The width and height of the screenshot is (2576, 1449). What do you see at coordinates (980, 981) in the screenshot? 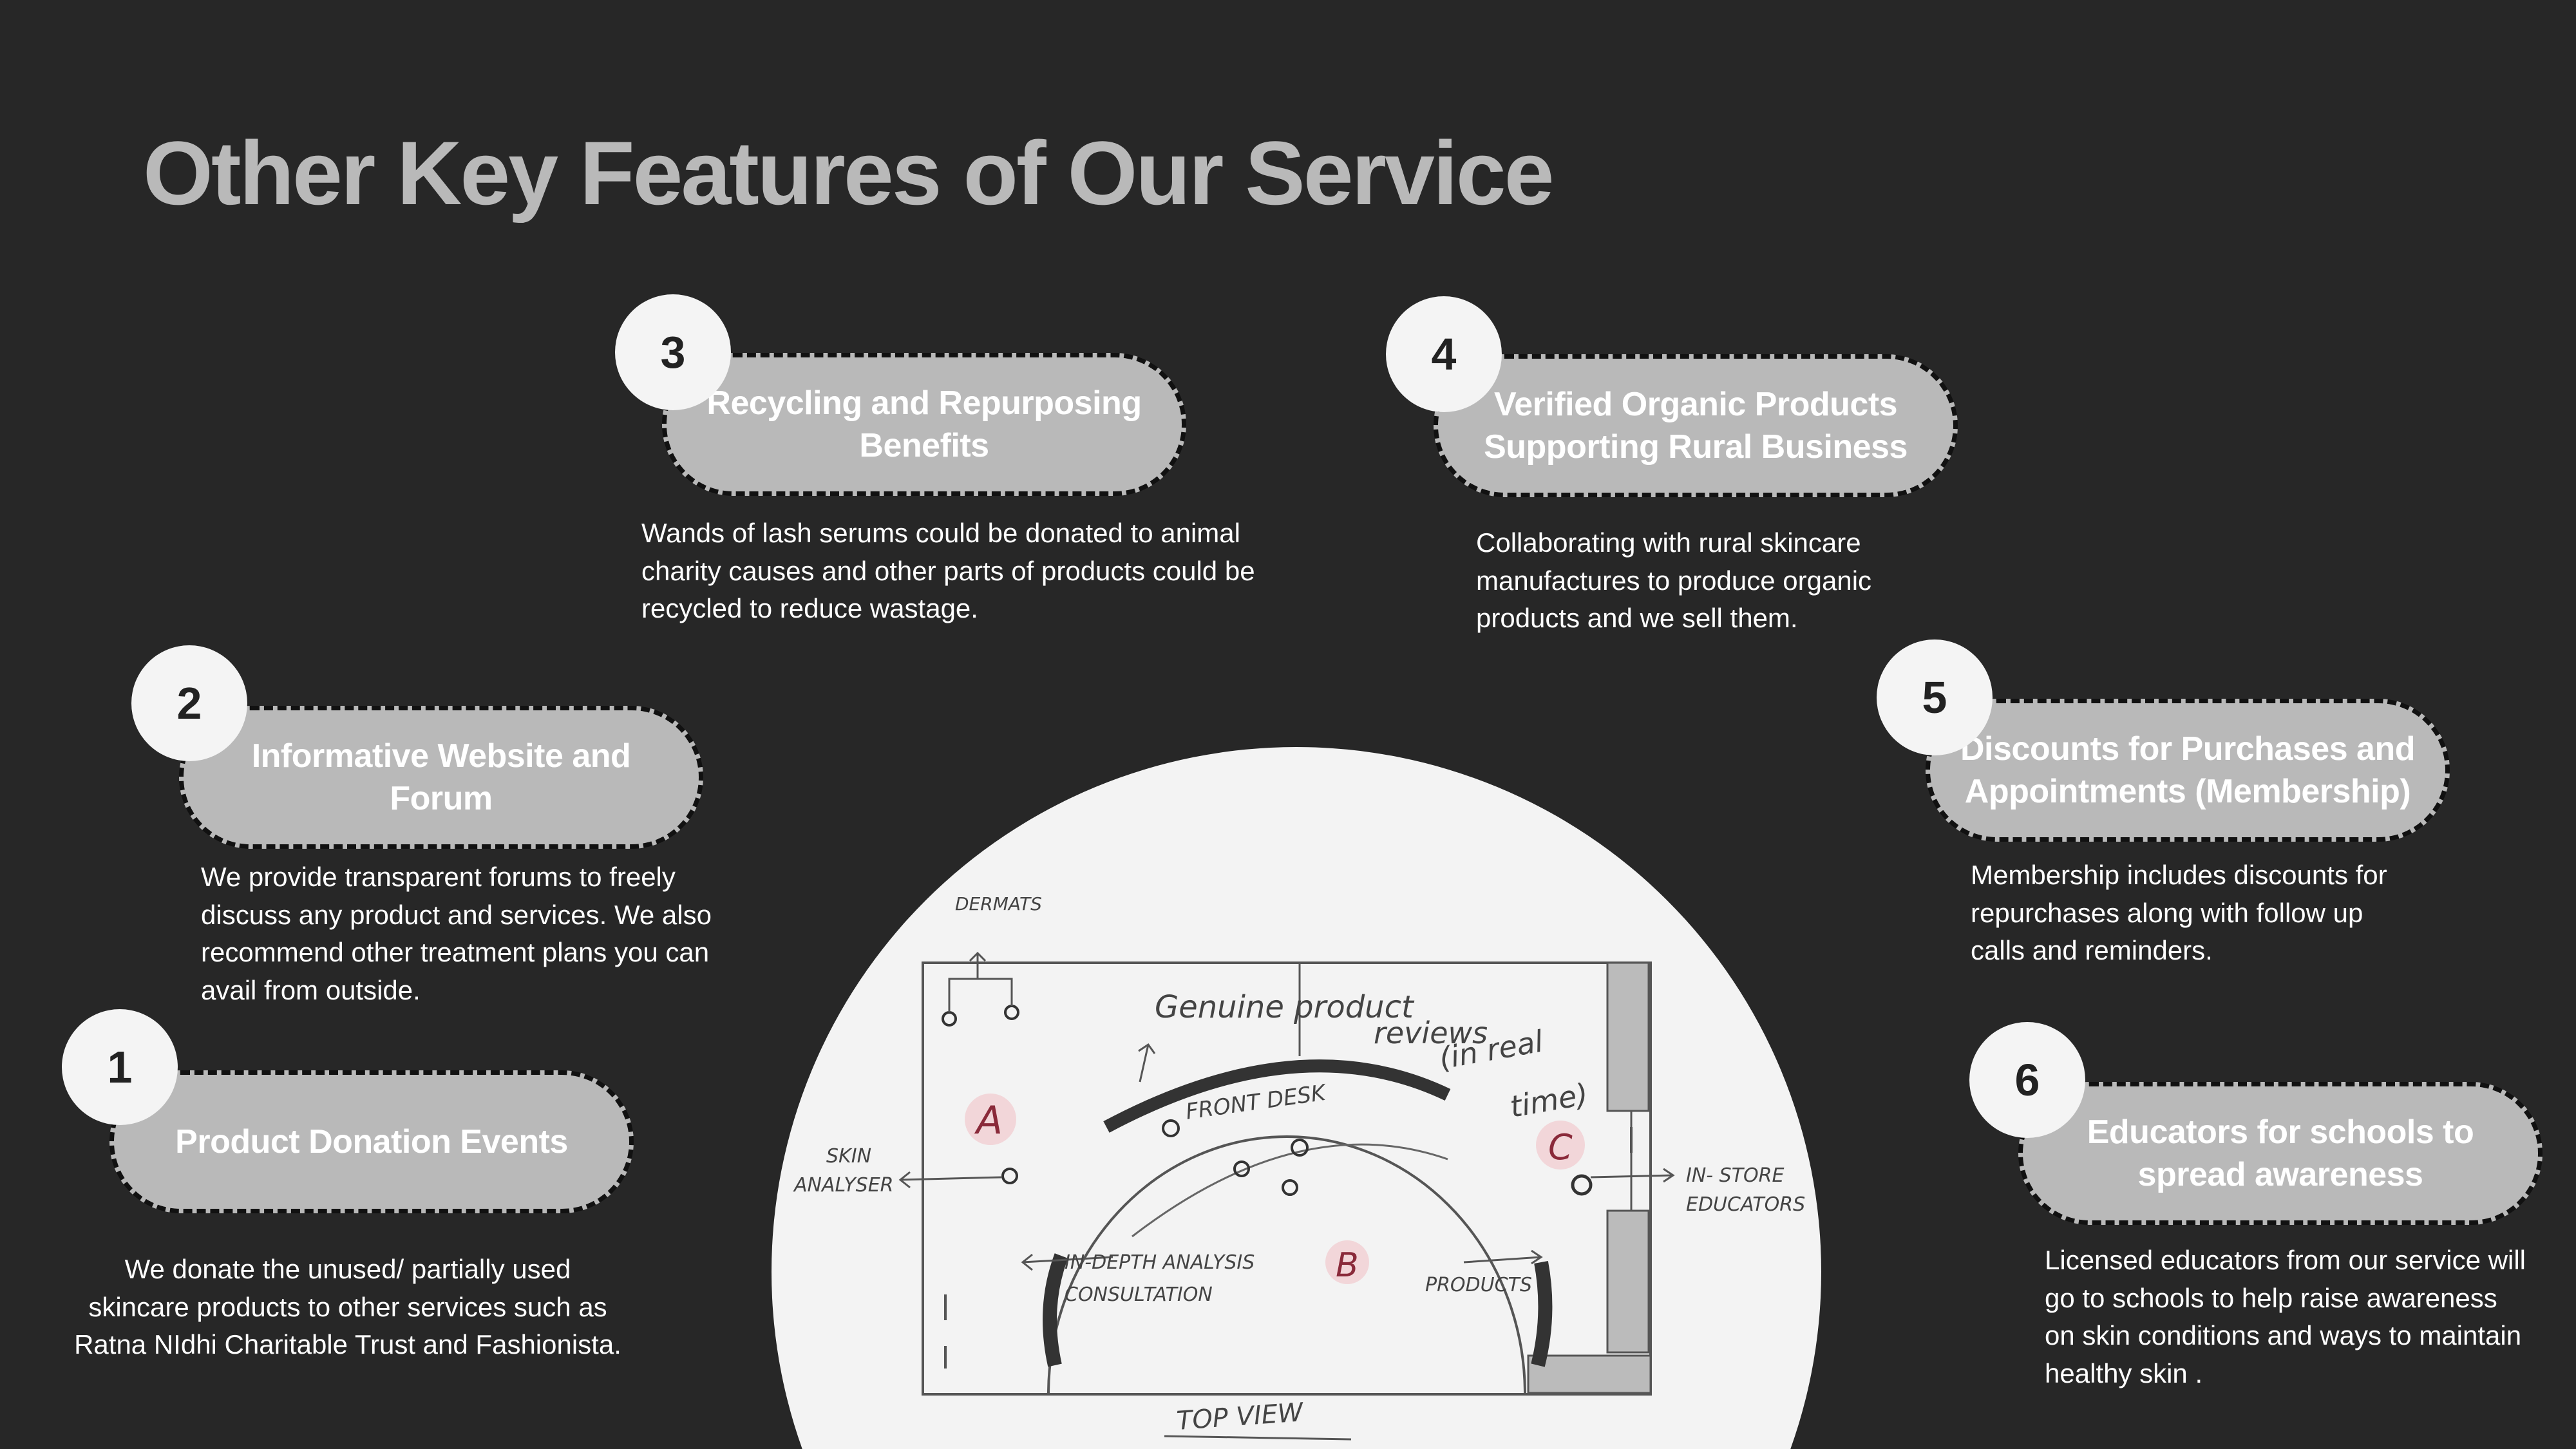
I see `dermats-arrow` at bounding box center [980, 981].